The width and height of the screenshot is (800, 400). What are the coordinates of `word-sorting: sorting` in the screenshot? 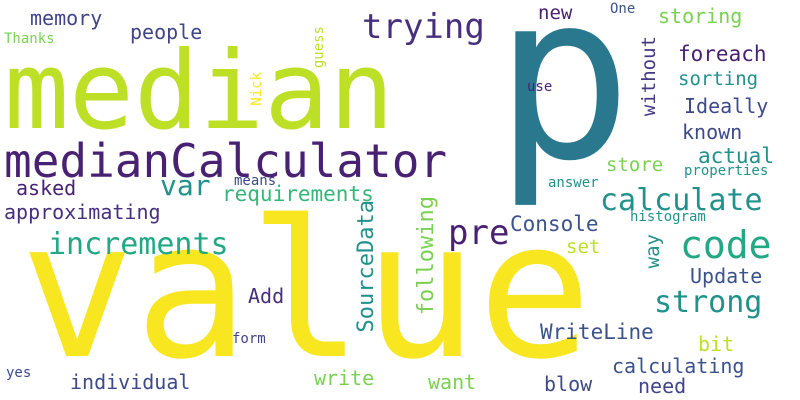 It's located at (718, 79).